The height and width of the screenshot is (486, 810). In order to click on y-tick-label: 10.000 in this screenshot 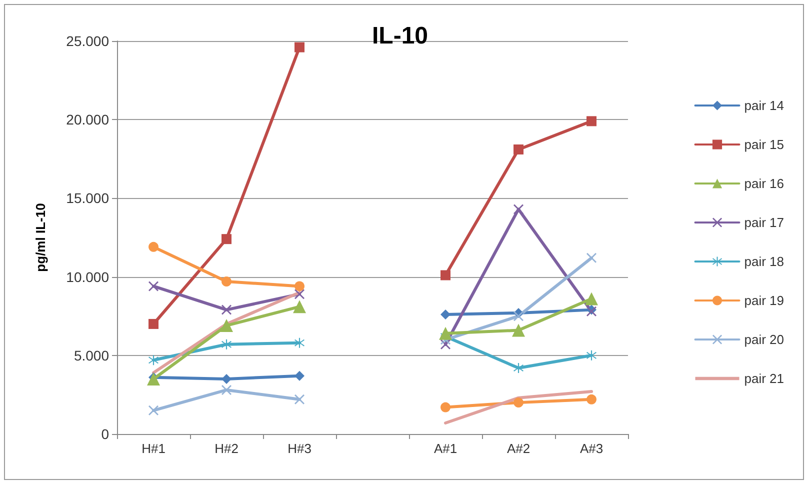, I will do `click(88, 276)`.